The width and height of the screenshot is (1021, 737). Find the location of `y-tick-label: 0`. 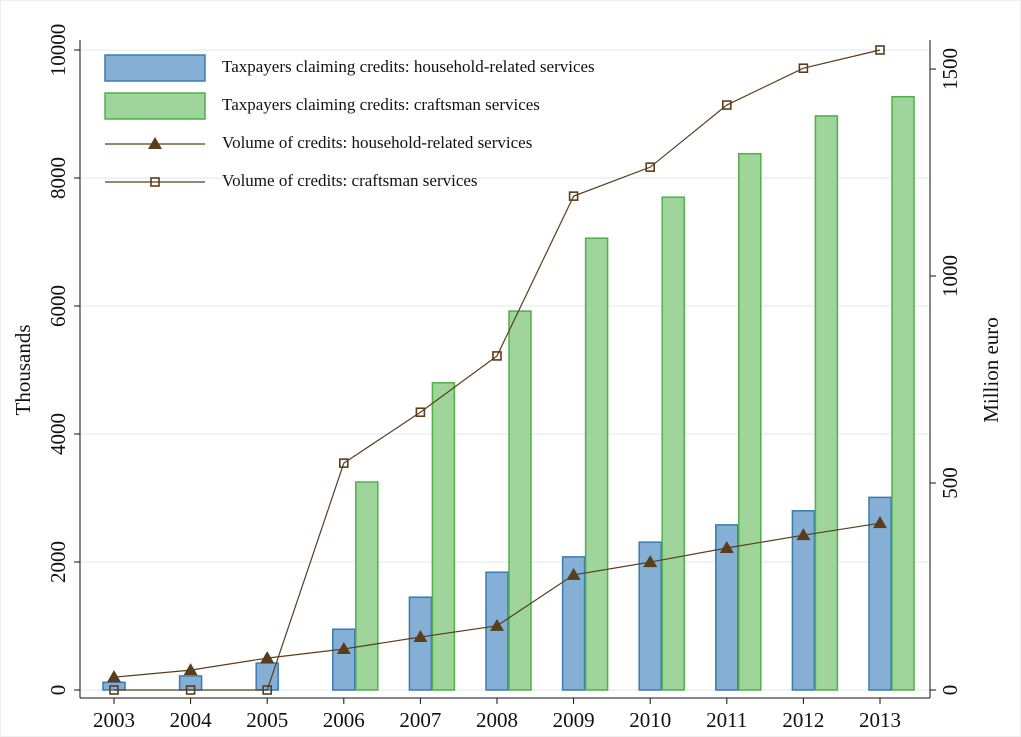

y-tick-label: 0 is located at coordinates (58, 690).